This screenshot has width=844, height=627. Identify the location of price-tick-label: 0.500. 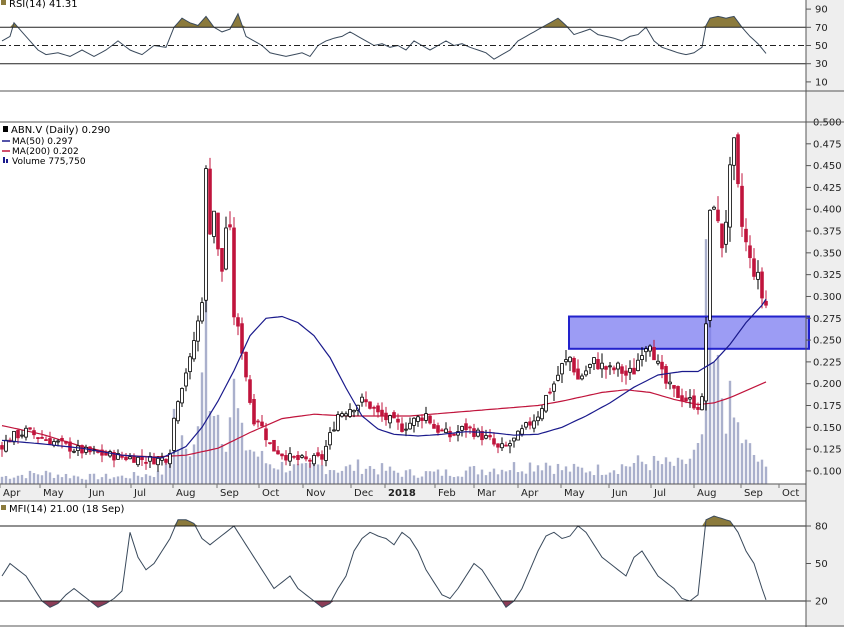
(827, 123).